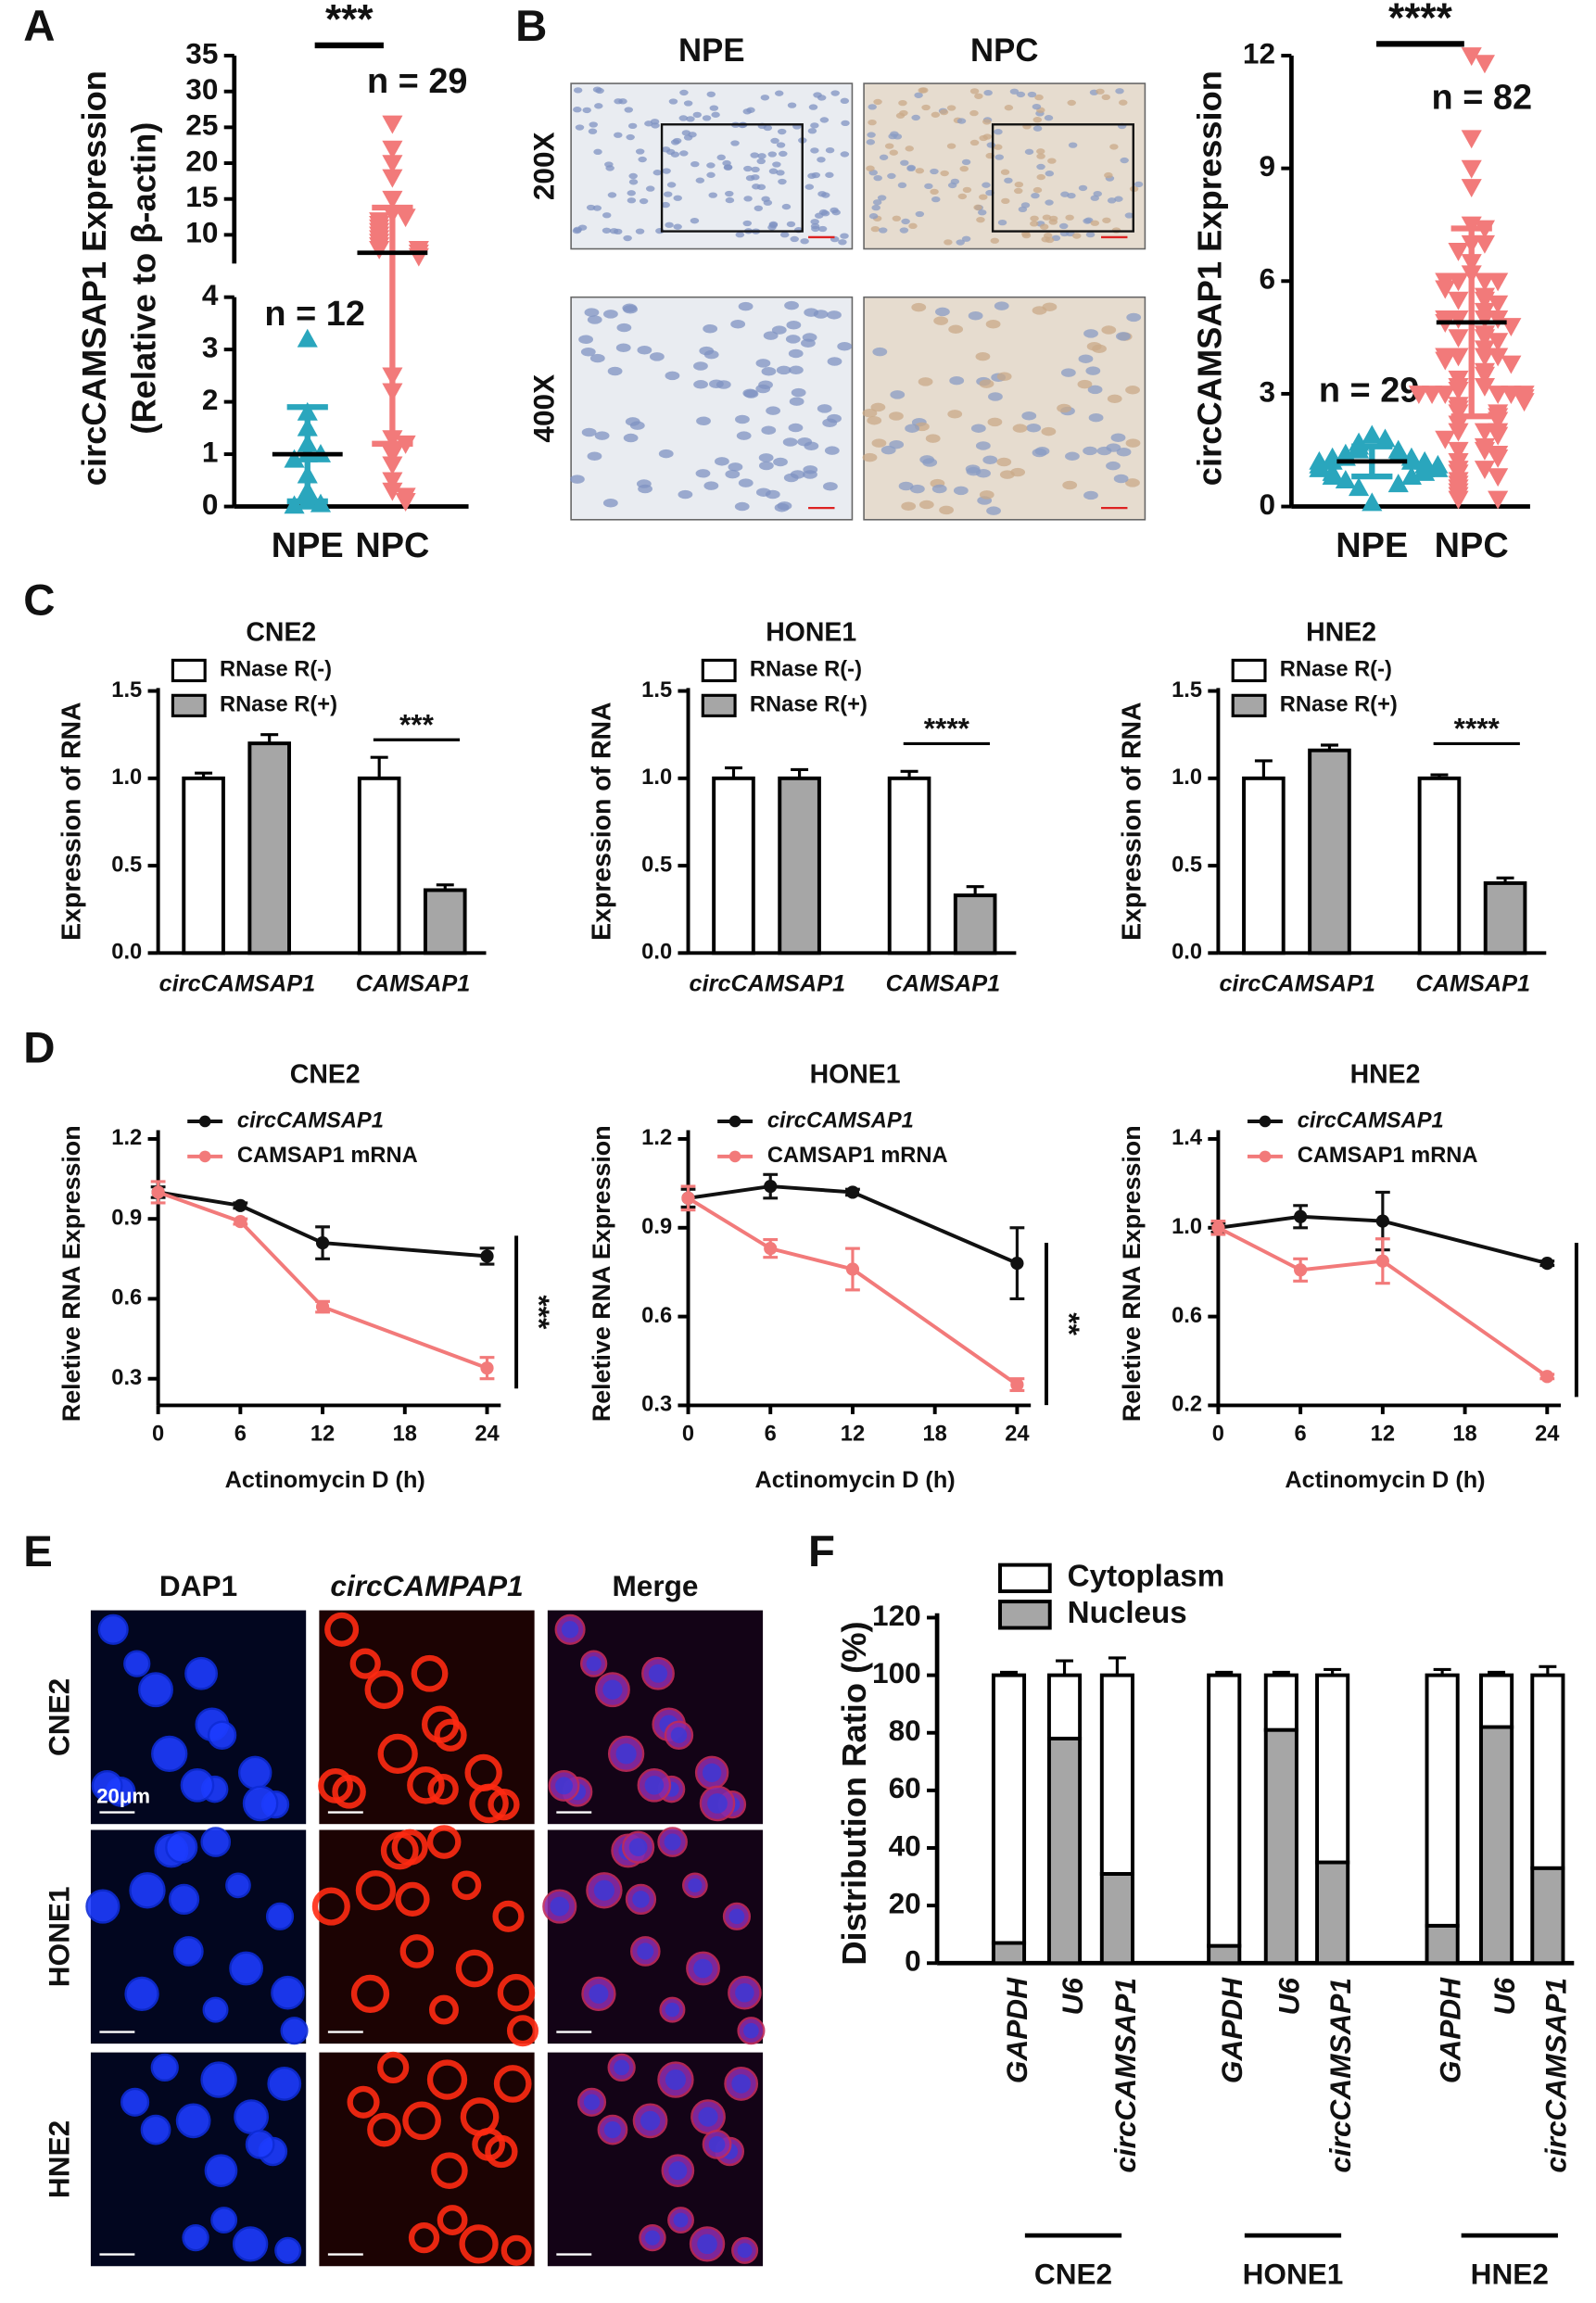 This screenshot has width=1596, height=2303. Describe the element at coordinates (379, 865) in the screenshot. I see `bar` at that location.